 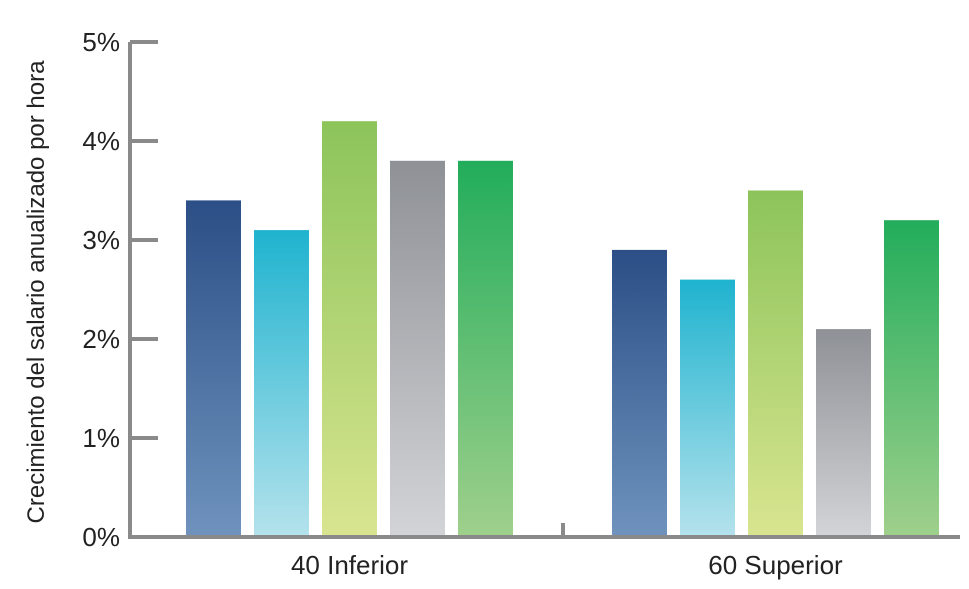 What do you see at coordinates (101, 42) in the screenshot?
I see `y-tick-label: 5%` at bounding box center [101, 42].